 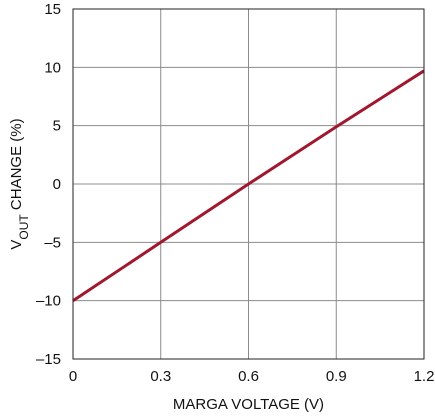 What do you see at coordinates (16, 166) in the screenshot?
I see `y-axis-title-rest: CHANGE (%)` at bounding box center [16, 166].